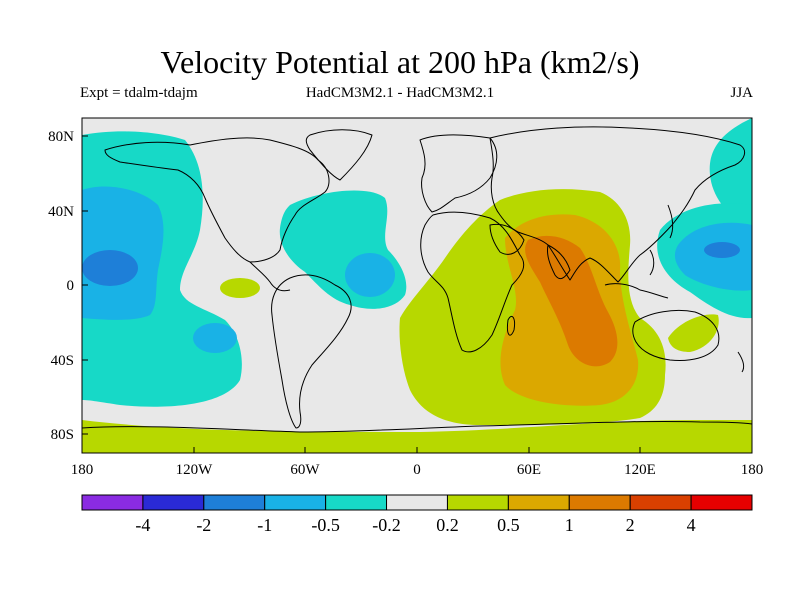 The width and height of the screenshot is (800, 600). I want to click on field-tropical-atlantic-minimum, so click(370, 275).